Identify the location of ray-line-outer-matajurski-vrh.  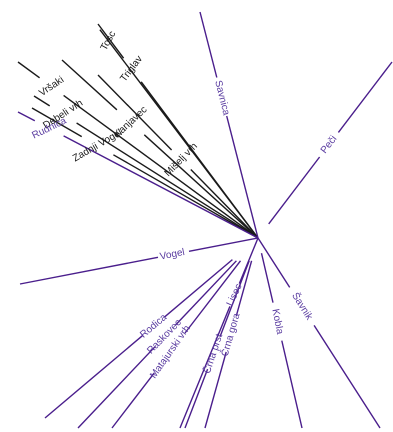
(133, 400).